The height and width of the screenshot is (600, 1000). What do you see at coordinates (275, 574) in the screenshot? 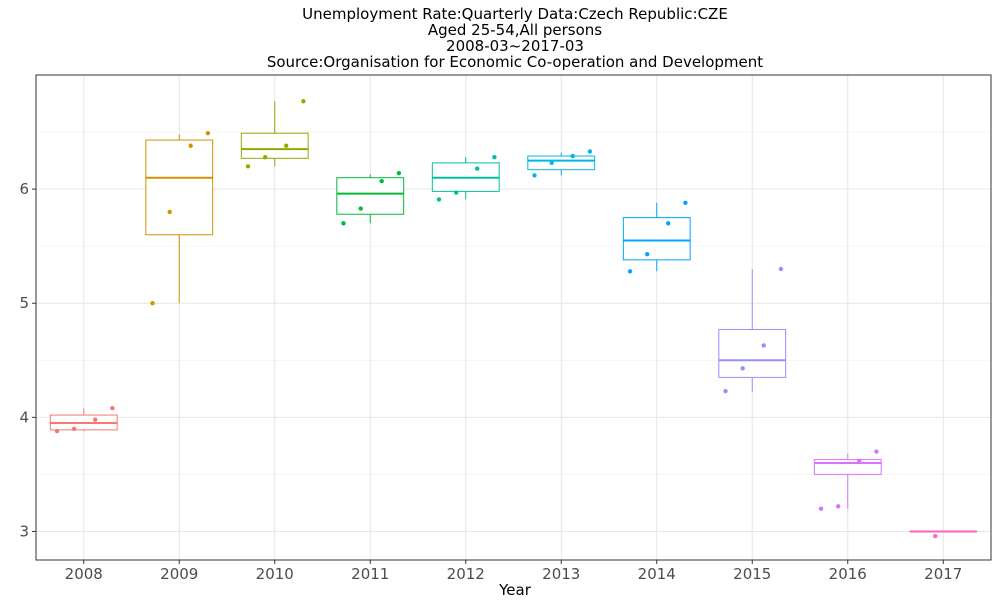
I see `x-tick-label: 2010` at bounding box center [275, 574].